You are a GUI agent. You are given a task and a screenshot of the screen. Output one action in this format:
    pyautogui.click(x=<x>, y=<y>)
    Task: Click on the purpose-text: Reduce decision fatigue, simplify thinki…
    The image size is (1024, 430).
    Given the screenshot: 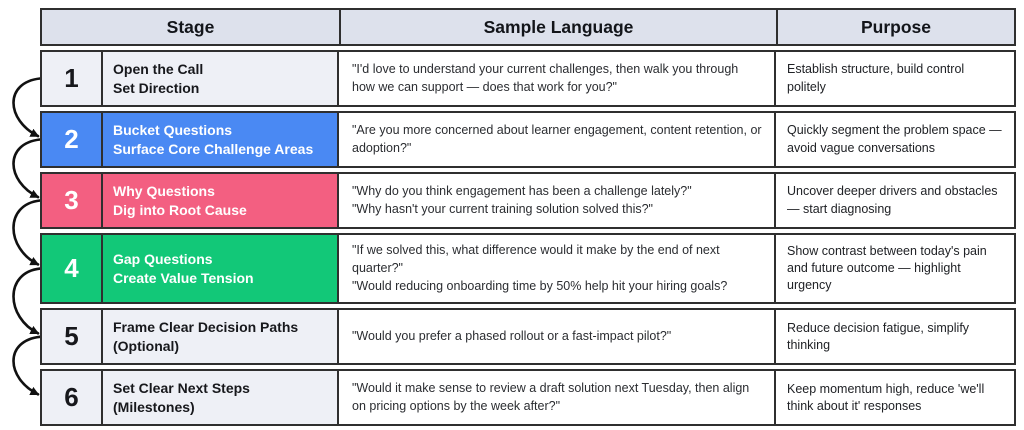 What is the action you would take?
    pyautogui.click(x=878, y=336)
    